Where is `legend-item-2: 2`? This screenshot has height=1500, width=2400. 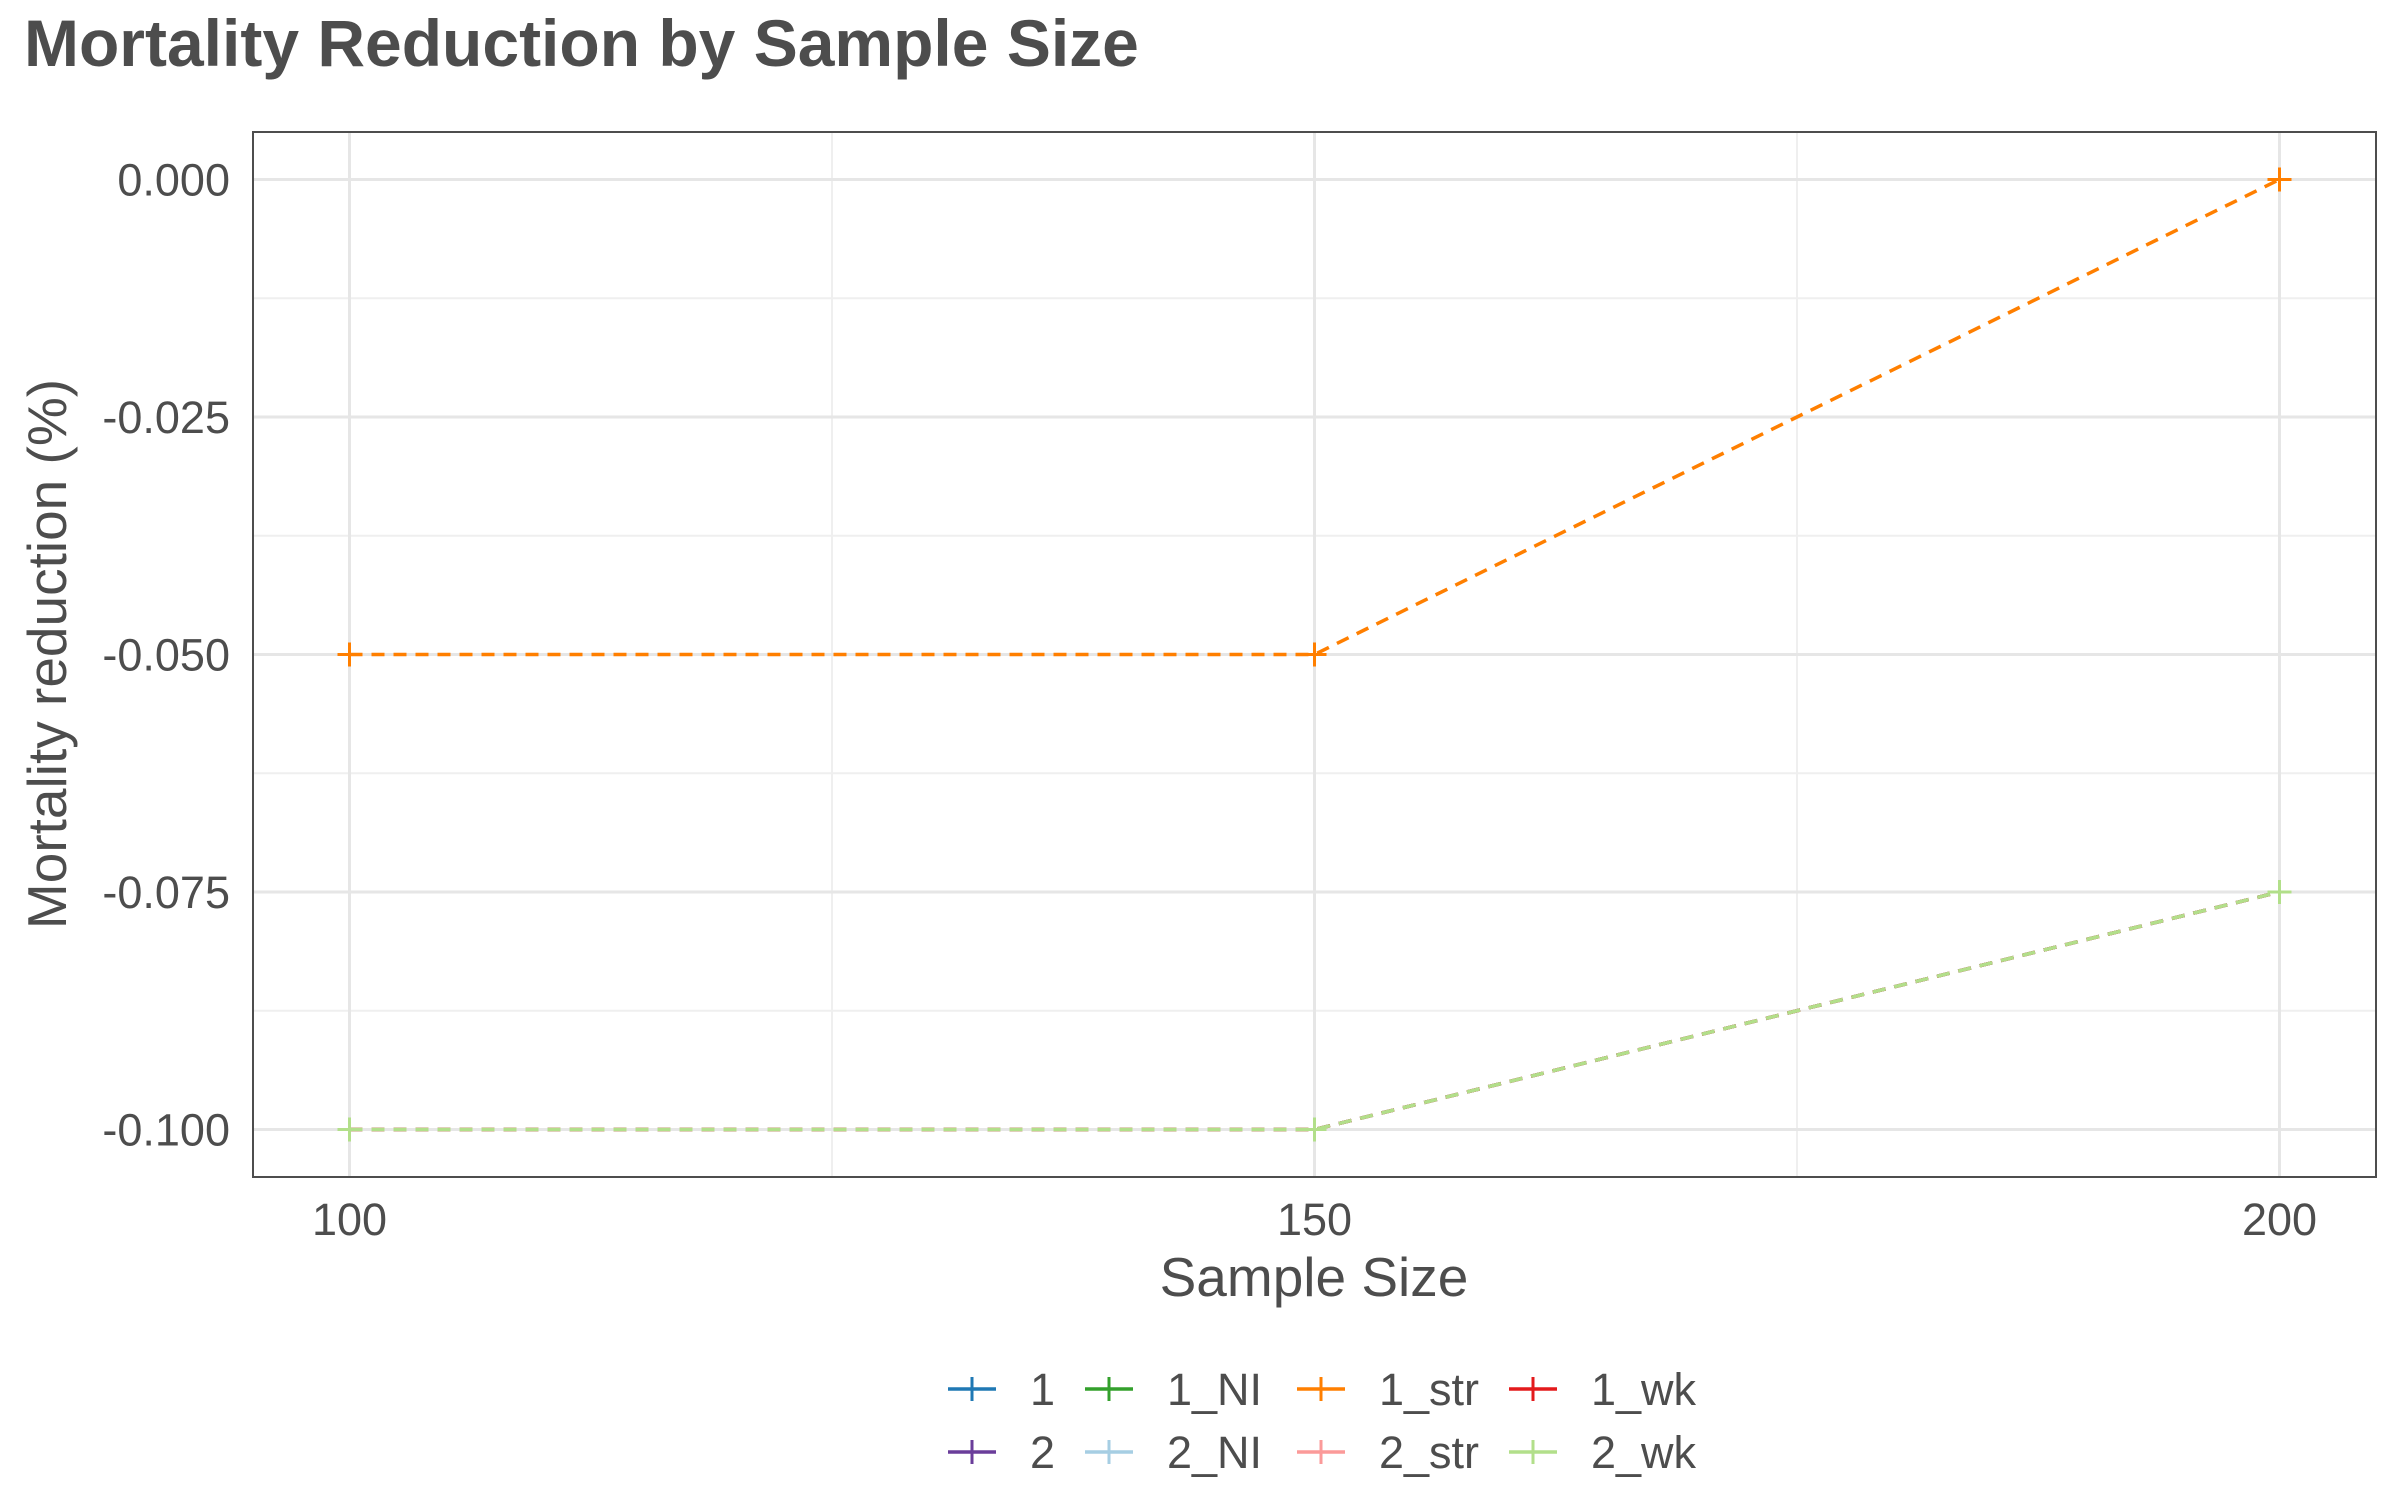 legend-item-2: 2 is located at coordinates (1001, 1452).